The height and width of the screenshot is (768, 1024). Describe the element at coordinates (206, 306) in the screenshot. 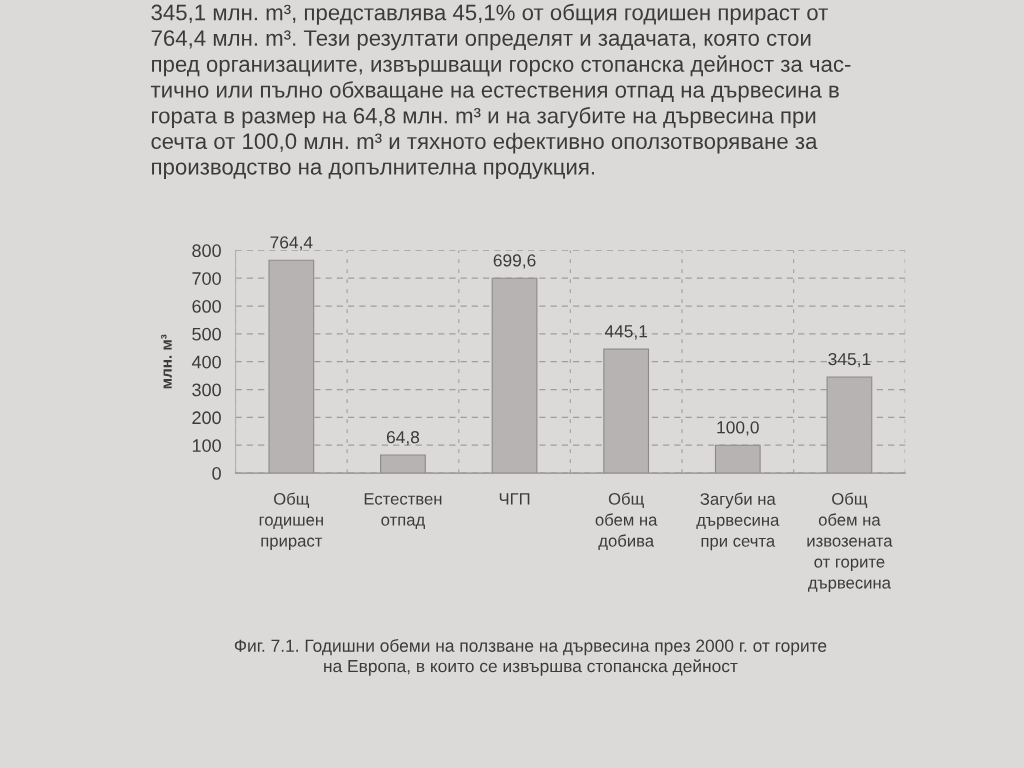

I see `y-tick-label: 600` at that location.